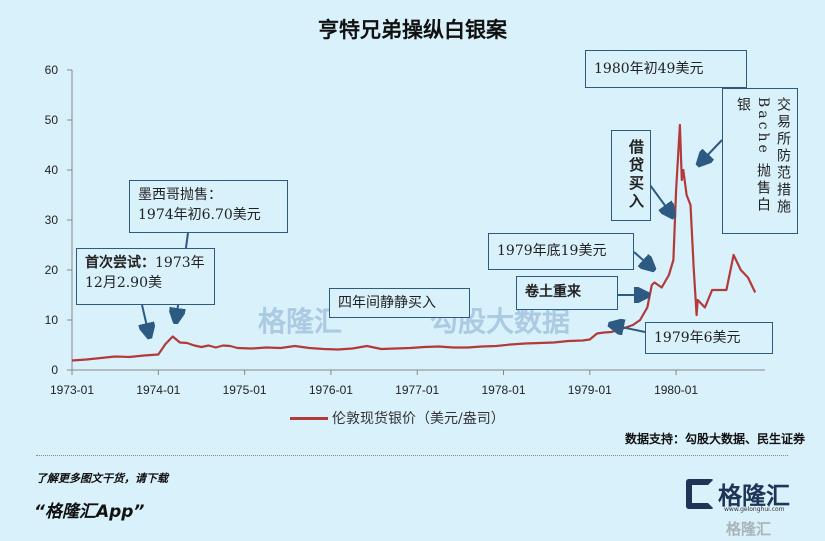  Describe the element at coordinates (199, 215) in the screenshot. I see `annotation-mexico-line2: 1974年初6.70美元` at that location.